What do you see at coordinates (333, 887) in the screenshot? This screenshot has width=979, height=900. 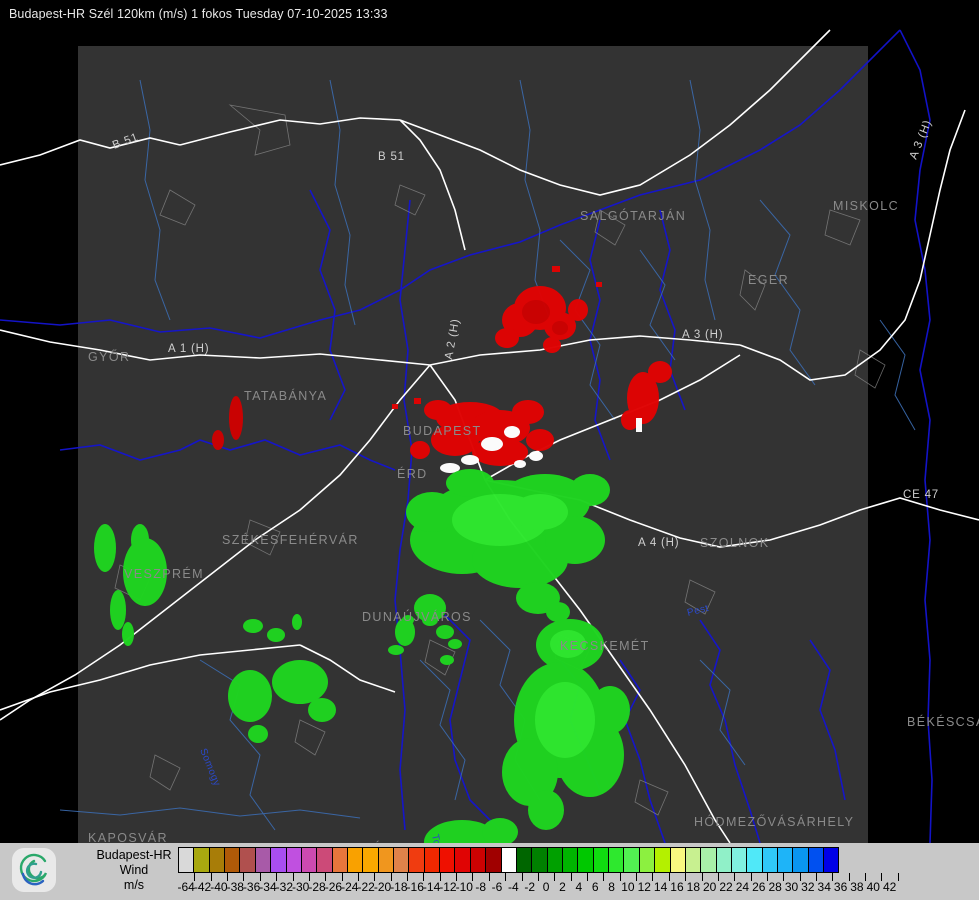 I see `legend-tick-label-9: -26` at bounding box center [333, 887].